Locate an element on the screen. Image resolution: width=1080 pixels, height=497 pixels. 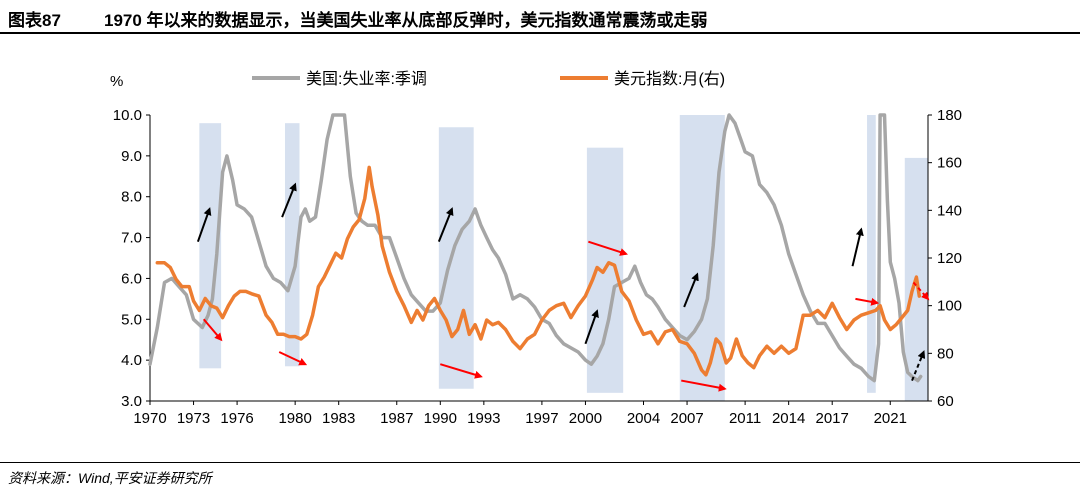
right-tick-label: 80 is located at coordinates (945, 353).